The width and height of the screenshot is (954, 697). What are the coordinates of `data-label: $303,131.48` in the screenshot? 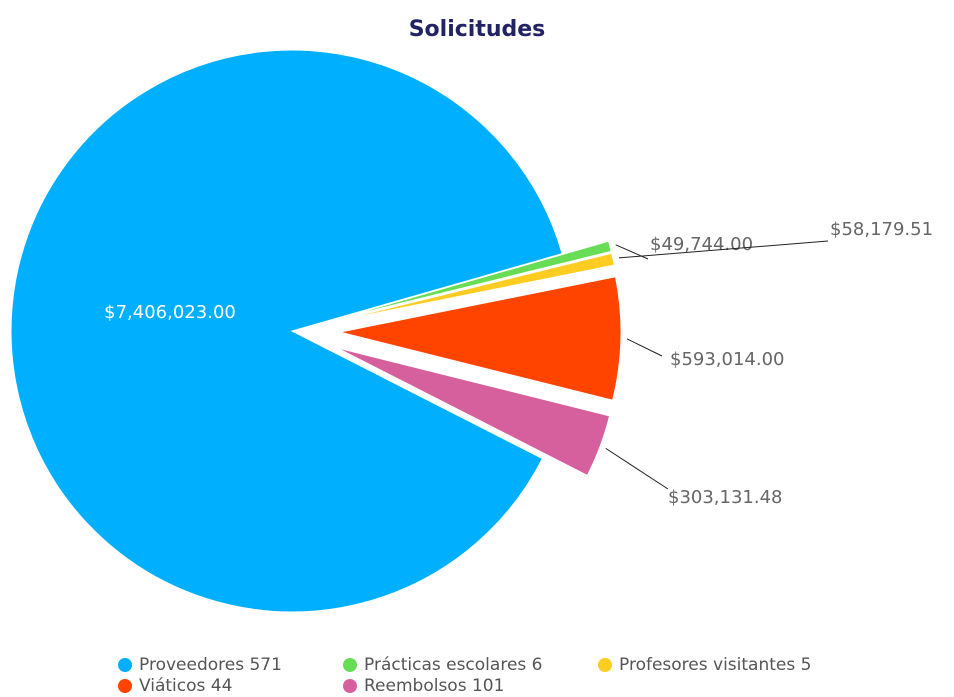 It's located at (725, 497).